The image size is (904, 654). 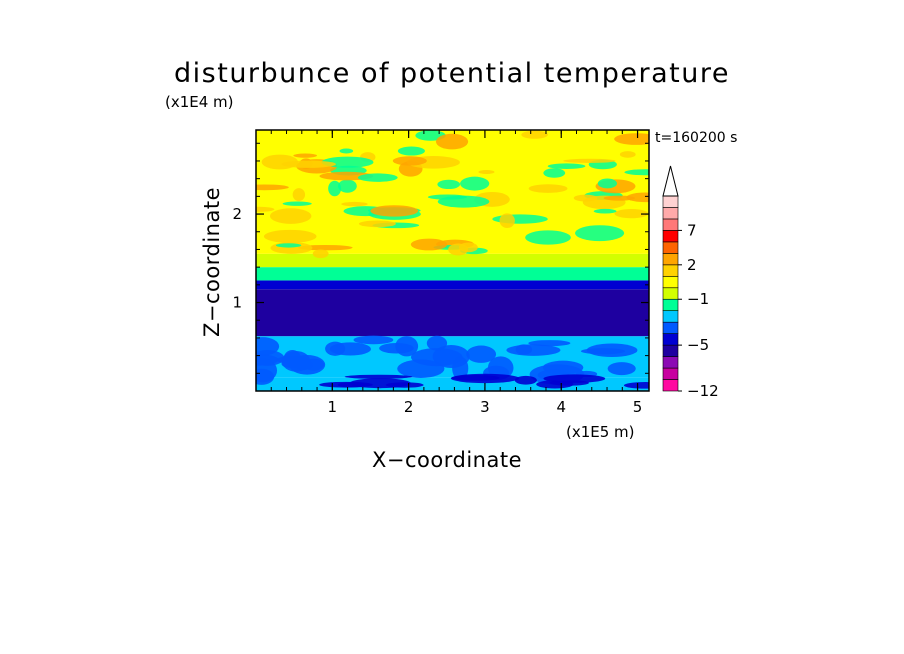 I want to click on time-annotation: t=160200 s, so click(x=696, y=138).